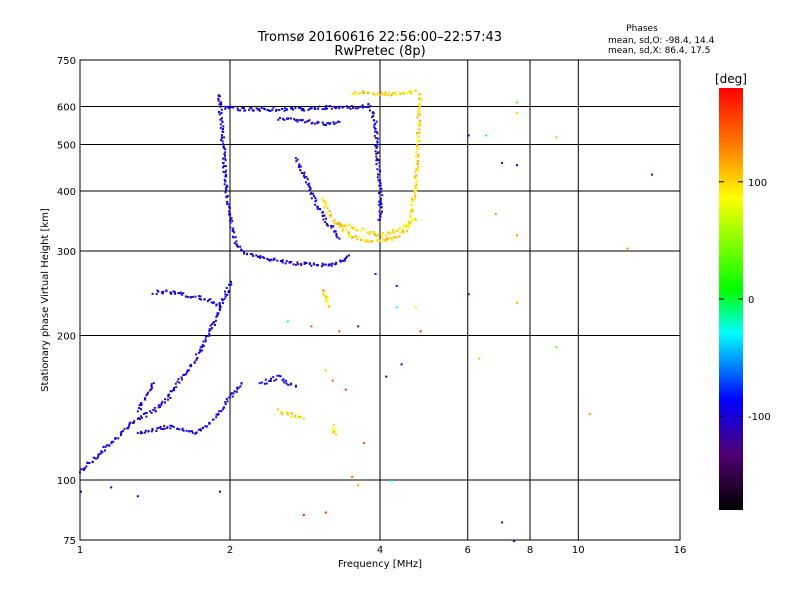 Image resolution: width=800 pixels, height=600 pixels. What do you see at coordinates (375, 274) in the screenshot?
I see `scatter-point` at bounding box center [375, 274].